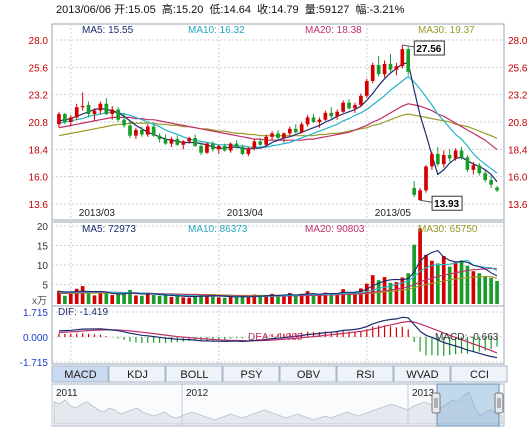 Image resolution: width=530 pixels, height=432 pixels. I want to click on tab-wvad, so click(422, 374).